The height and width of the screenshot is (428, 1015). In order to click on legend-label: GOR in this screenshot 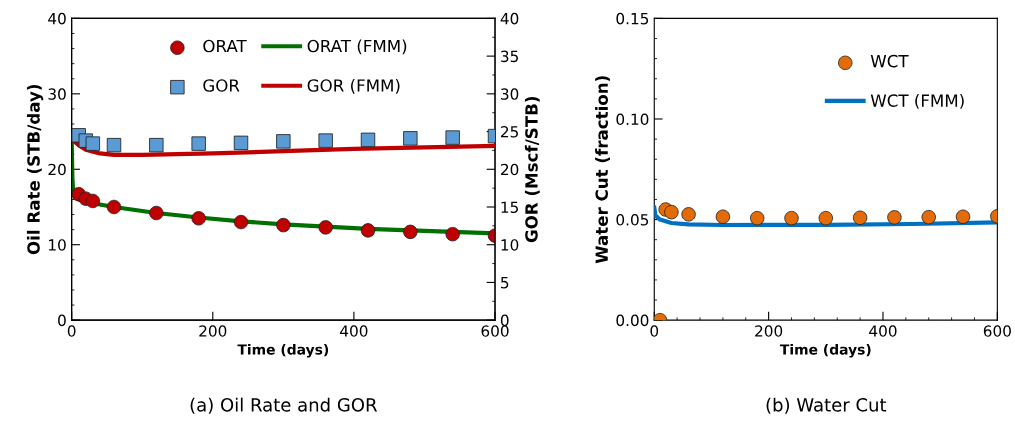, I will do `click(221, 85)`.